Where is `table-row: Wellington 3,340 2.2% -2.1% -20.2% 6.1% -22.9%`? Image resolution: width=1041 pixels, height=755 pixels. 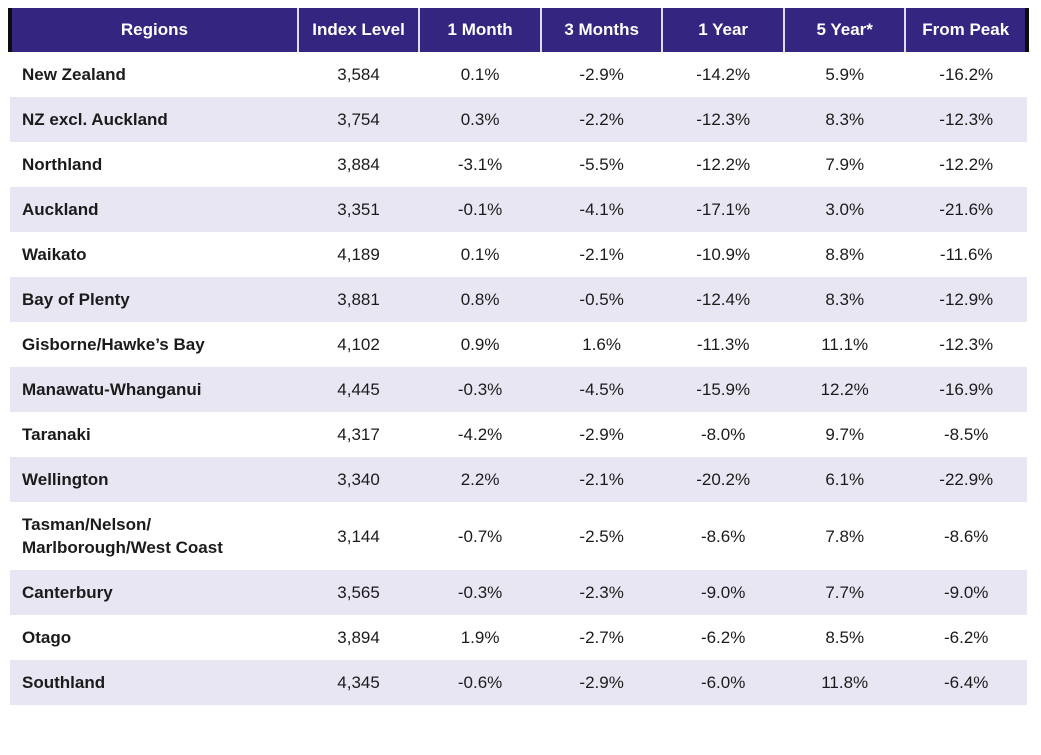 table-row: Wellington 3,340 2.2% -2.1% -20.2% 6.1% -22.9% is located at coordinates (518, 479).